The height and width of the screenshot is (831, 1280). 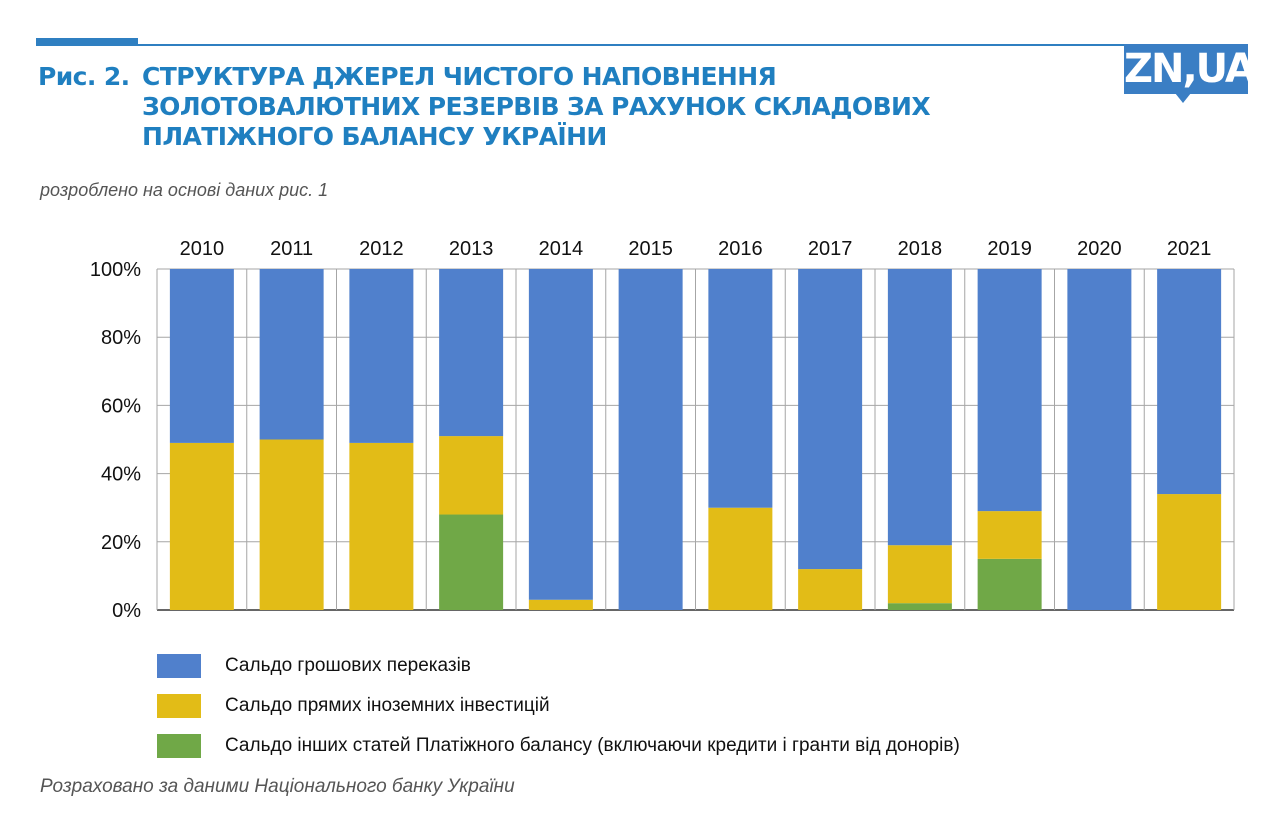 What do you see at coordinates (291, 249) in the screenshot?
I see `x-tick-label: 2011` at bounding box center [291, 249].